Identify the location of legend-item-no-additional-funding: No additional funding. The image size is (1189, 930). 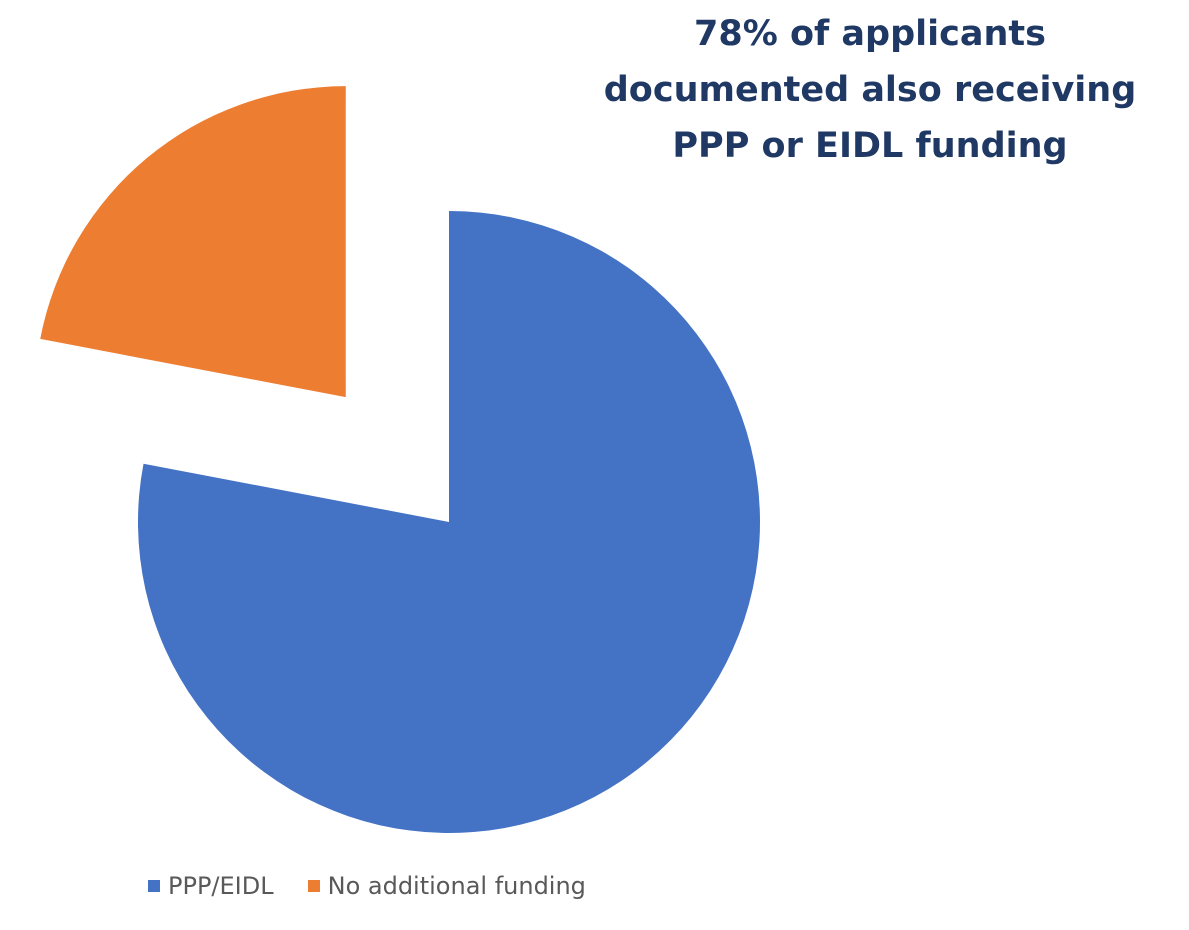
(446, 886).